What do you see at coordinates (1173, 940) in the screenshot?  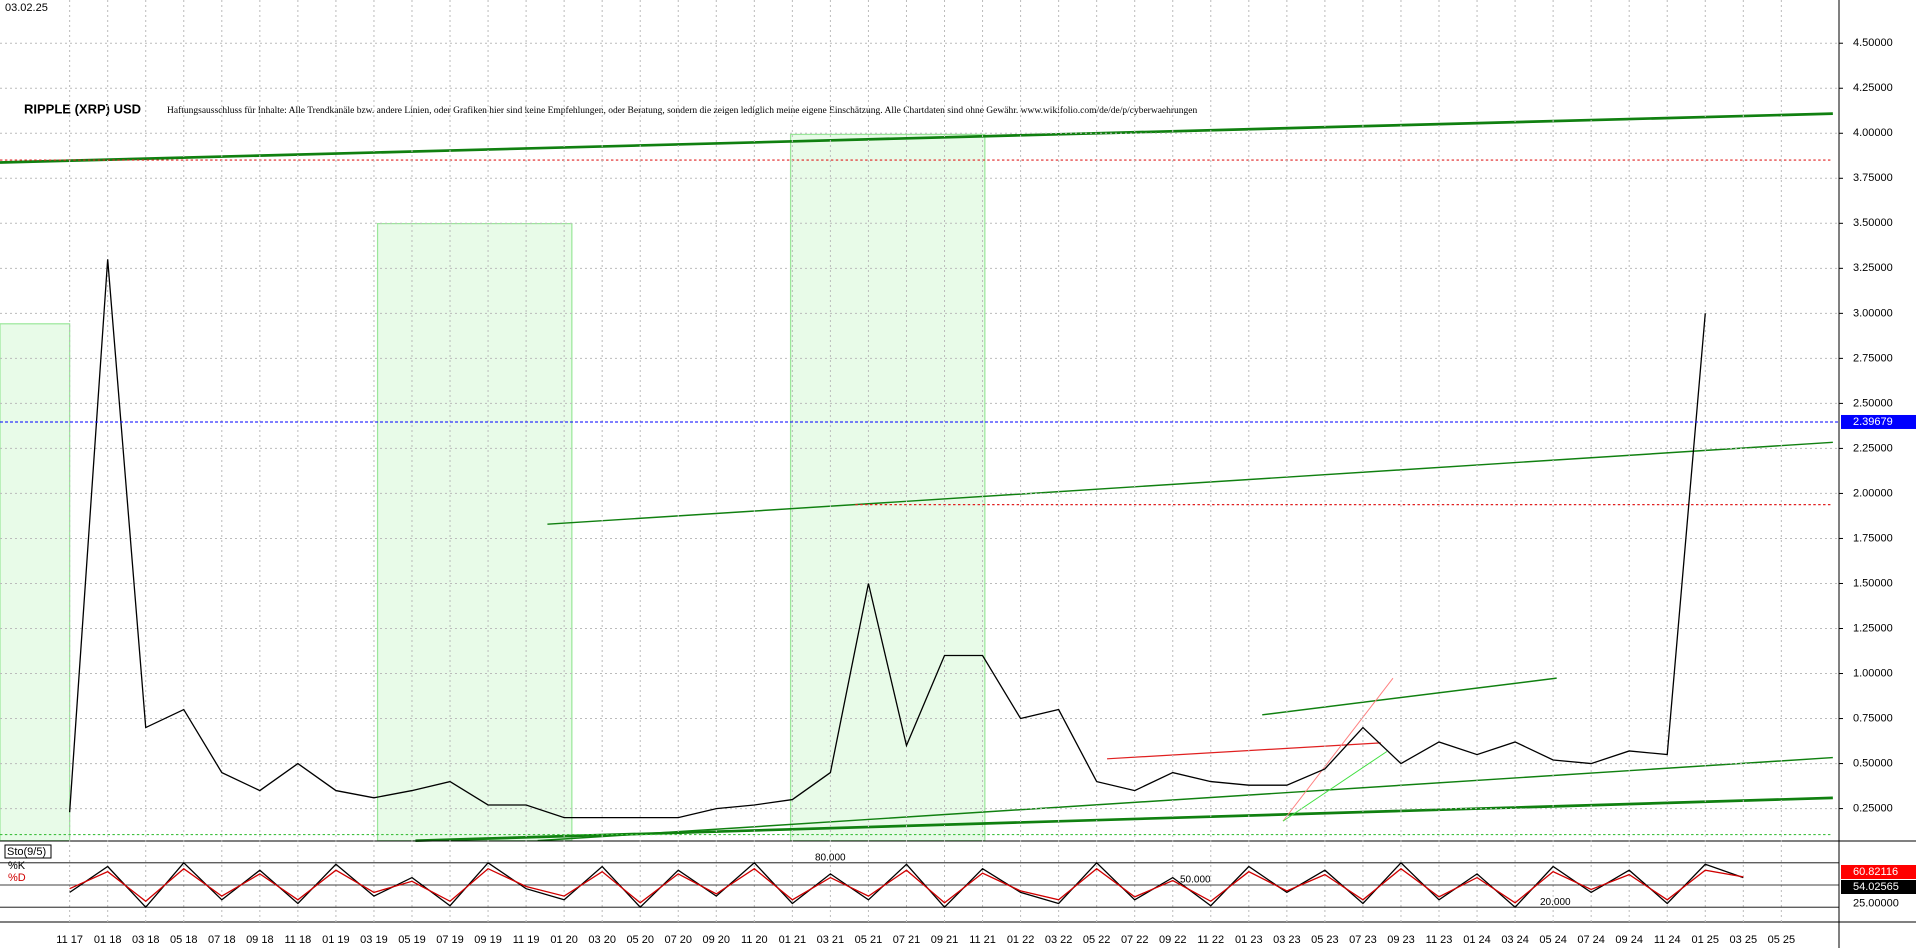 I see `x-tick-label: 09 22` at bounding box center [1173, 940].